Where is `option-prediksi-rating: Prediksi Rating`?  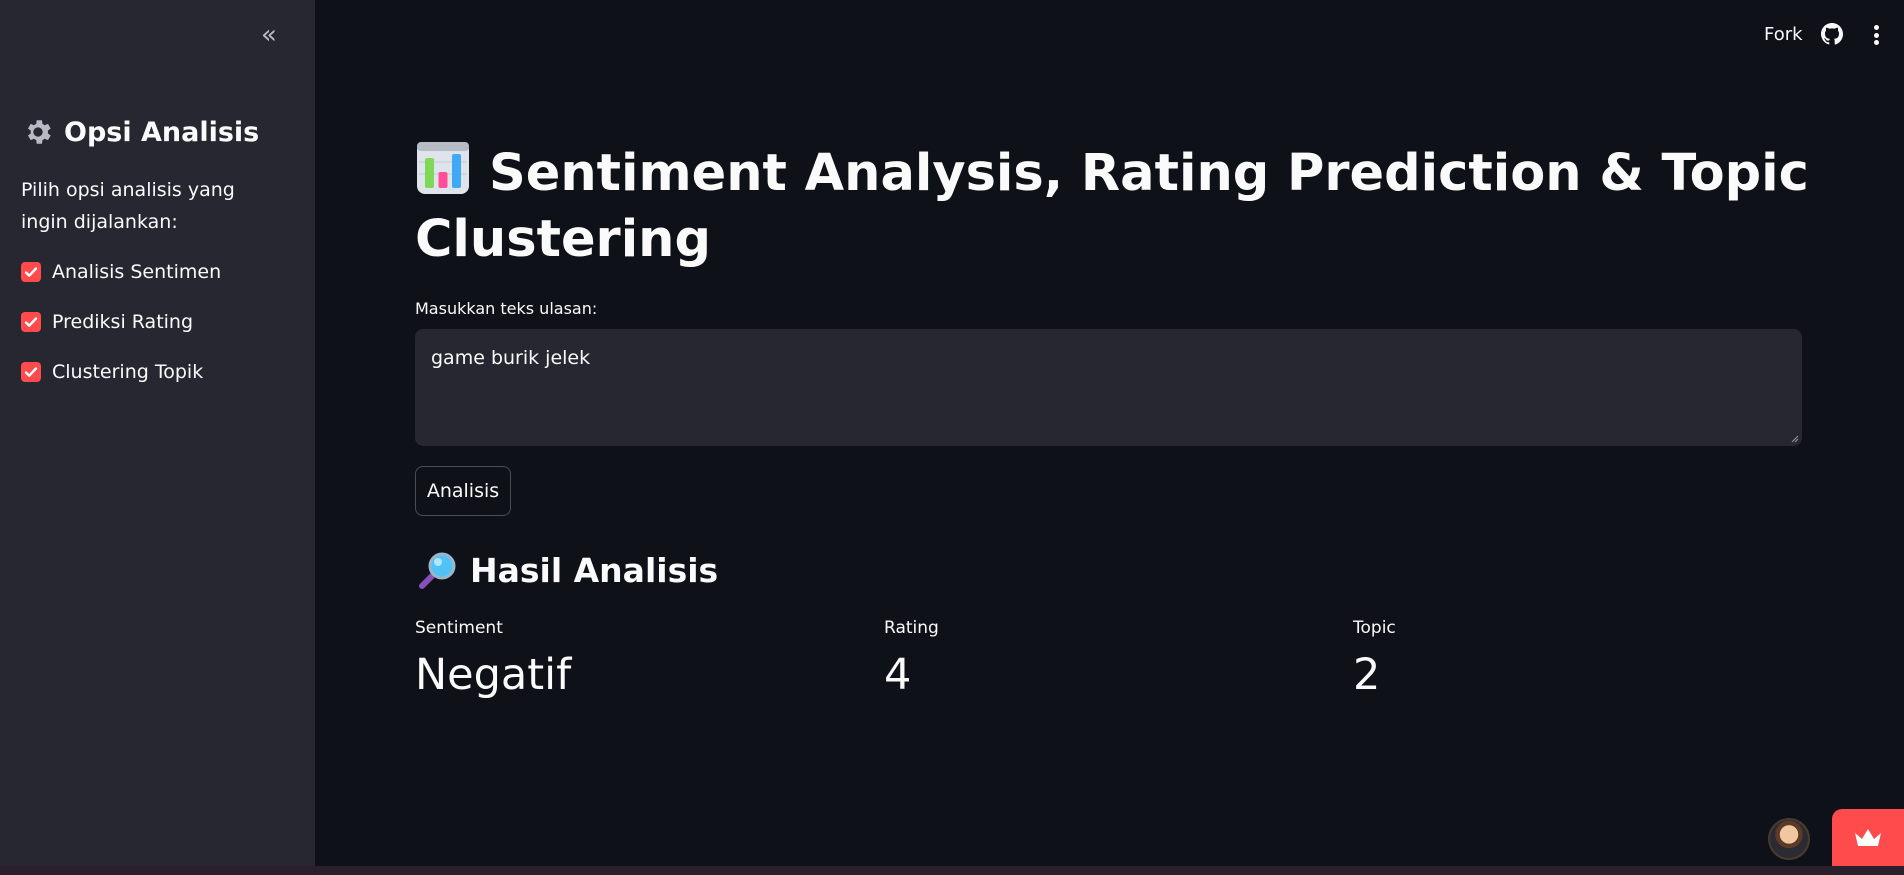
option-prediksi-rating: Prediksi Rating is located at coordinates (107, 322).